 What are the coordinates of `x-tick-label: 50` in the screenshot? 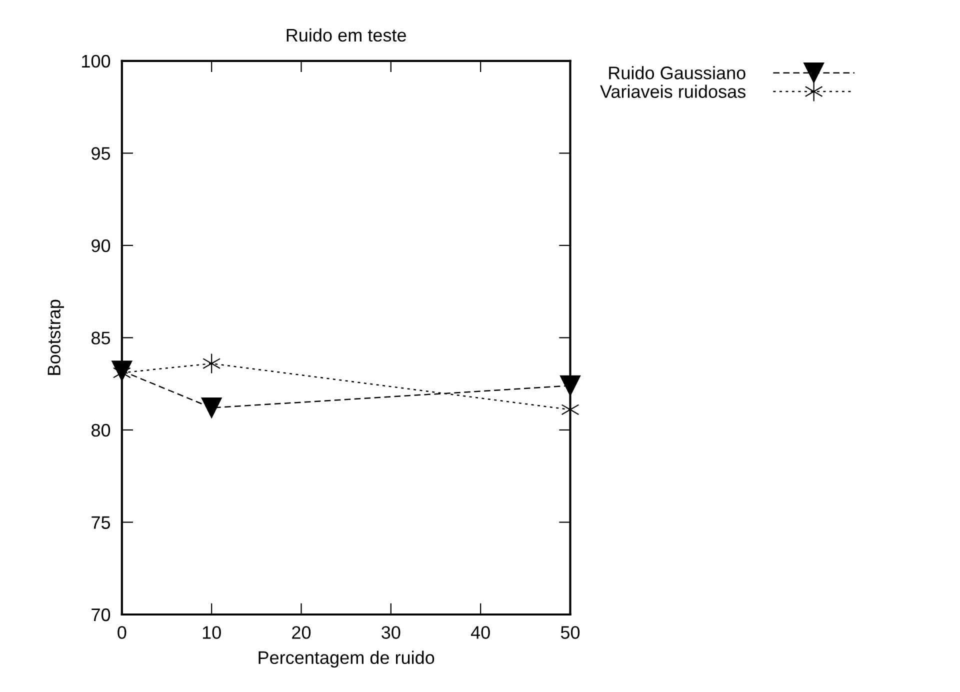 It's located at (570, 632).